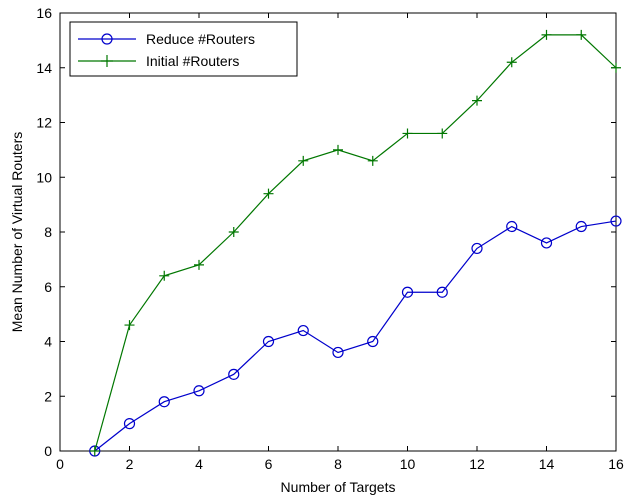 This screenshot has height=497, width=625. What do you see at coordinates (48, 396) in the screenshot?
I see `y-tick-label: 2` at bounding box center [48, 396].